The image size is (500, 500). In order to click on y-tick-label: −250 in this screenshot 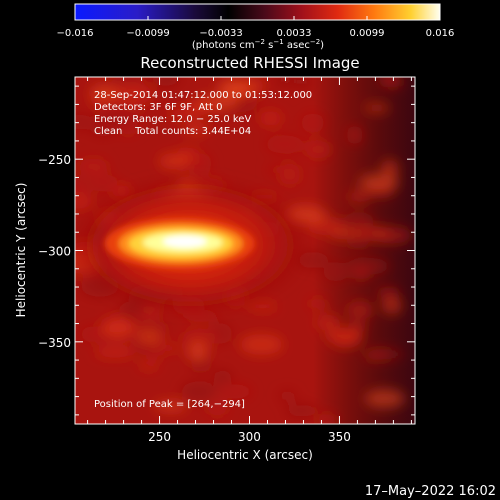, I will do `click(54, 160)`.